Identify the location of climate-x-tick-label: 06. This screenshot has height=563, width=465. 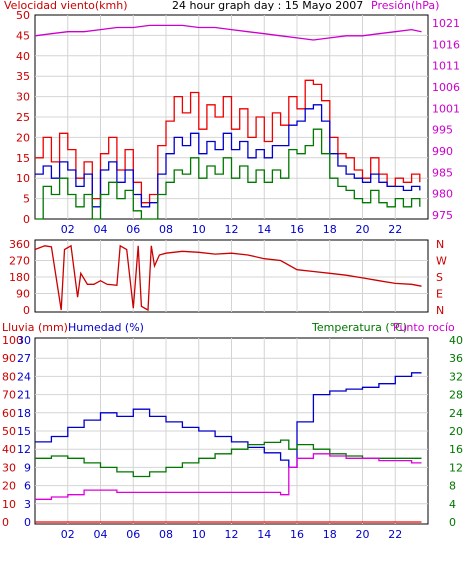
(133, 534).